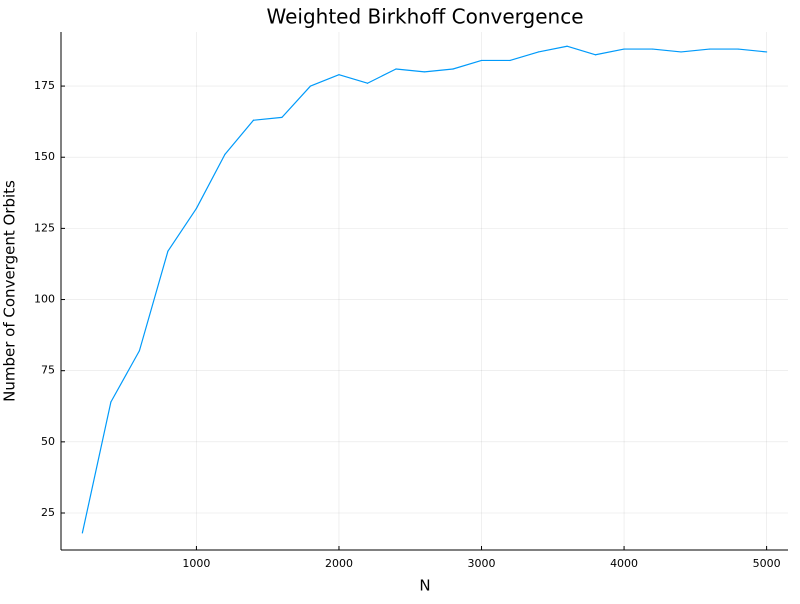 The width and height of the screenshot is (800, 604). Describe the element at coordinates (48, 512) in the screenshot. I see `y-tick-label: 25` at that location.